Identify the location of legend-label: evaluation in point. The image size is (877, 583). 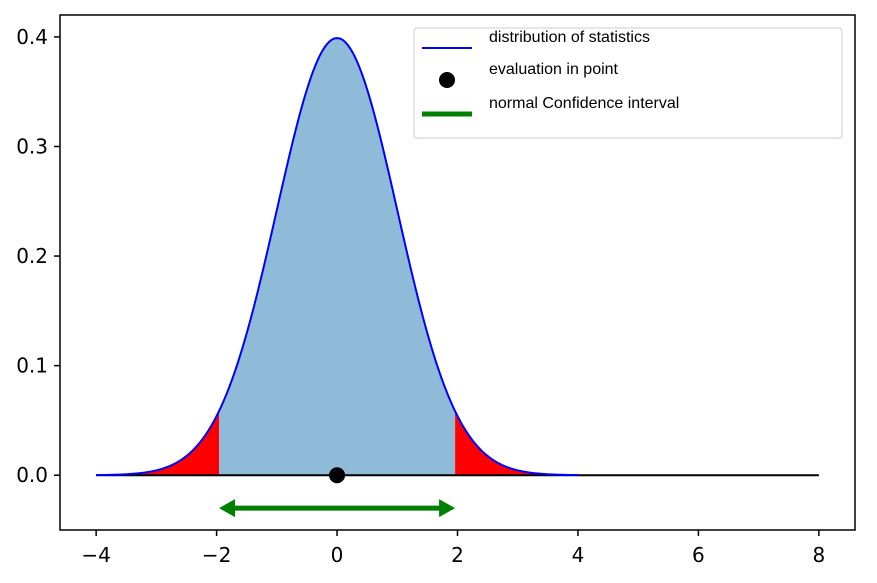
(554, 69).